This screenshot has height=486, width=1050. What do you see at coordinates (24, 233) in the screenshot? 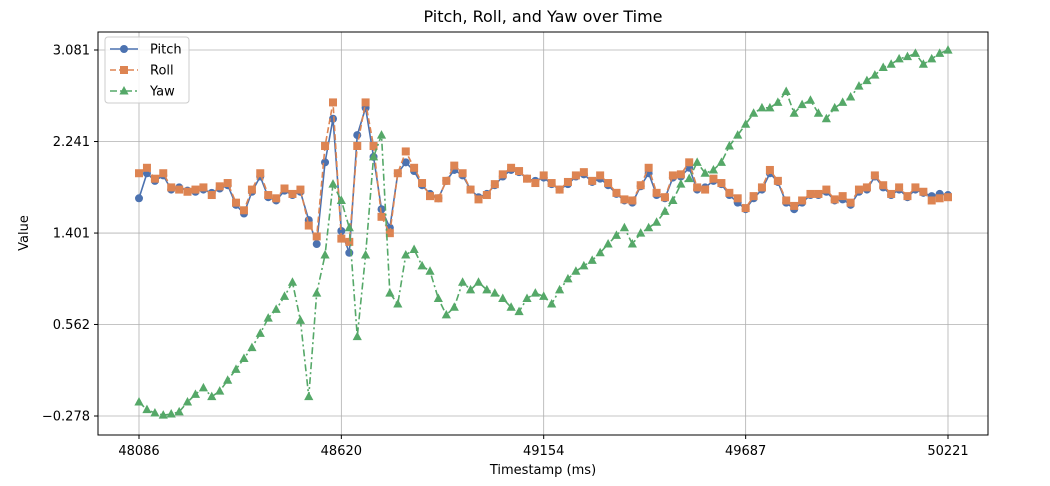
I see `y-axis-label: Value` at bounding box center [24, 233].